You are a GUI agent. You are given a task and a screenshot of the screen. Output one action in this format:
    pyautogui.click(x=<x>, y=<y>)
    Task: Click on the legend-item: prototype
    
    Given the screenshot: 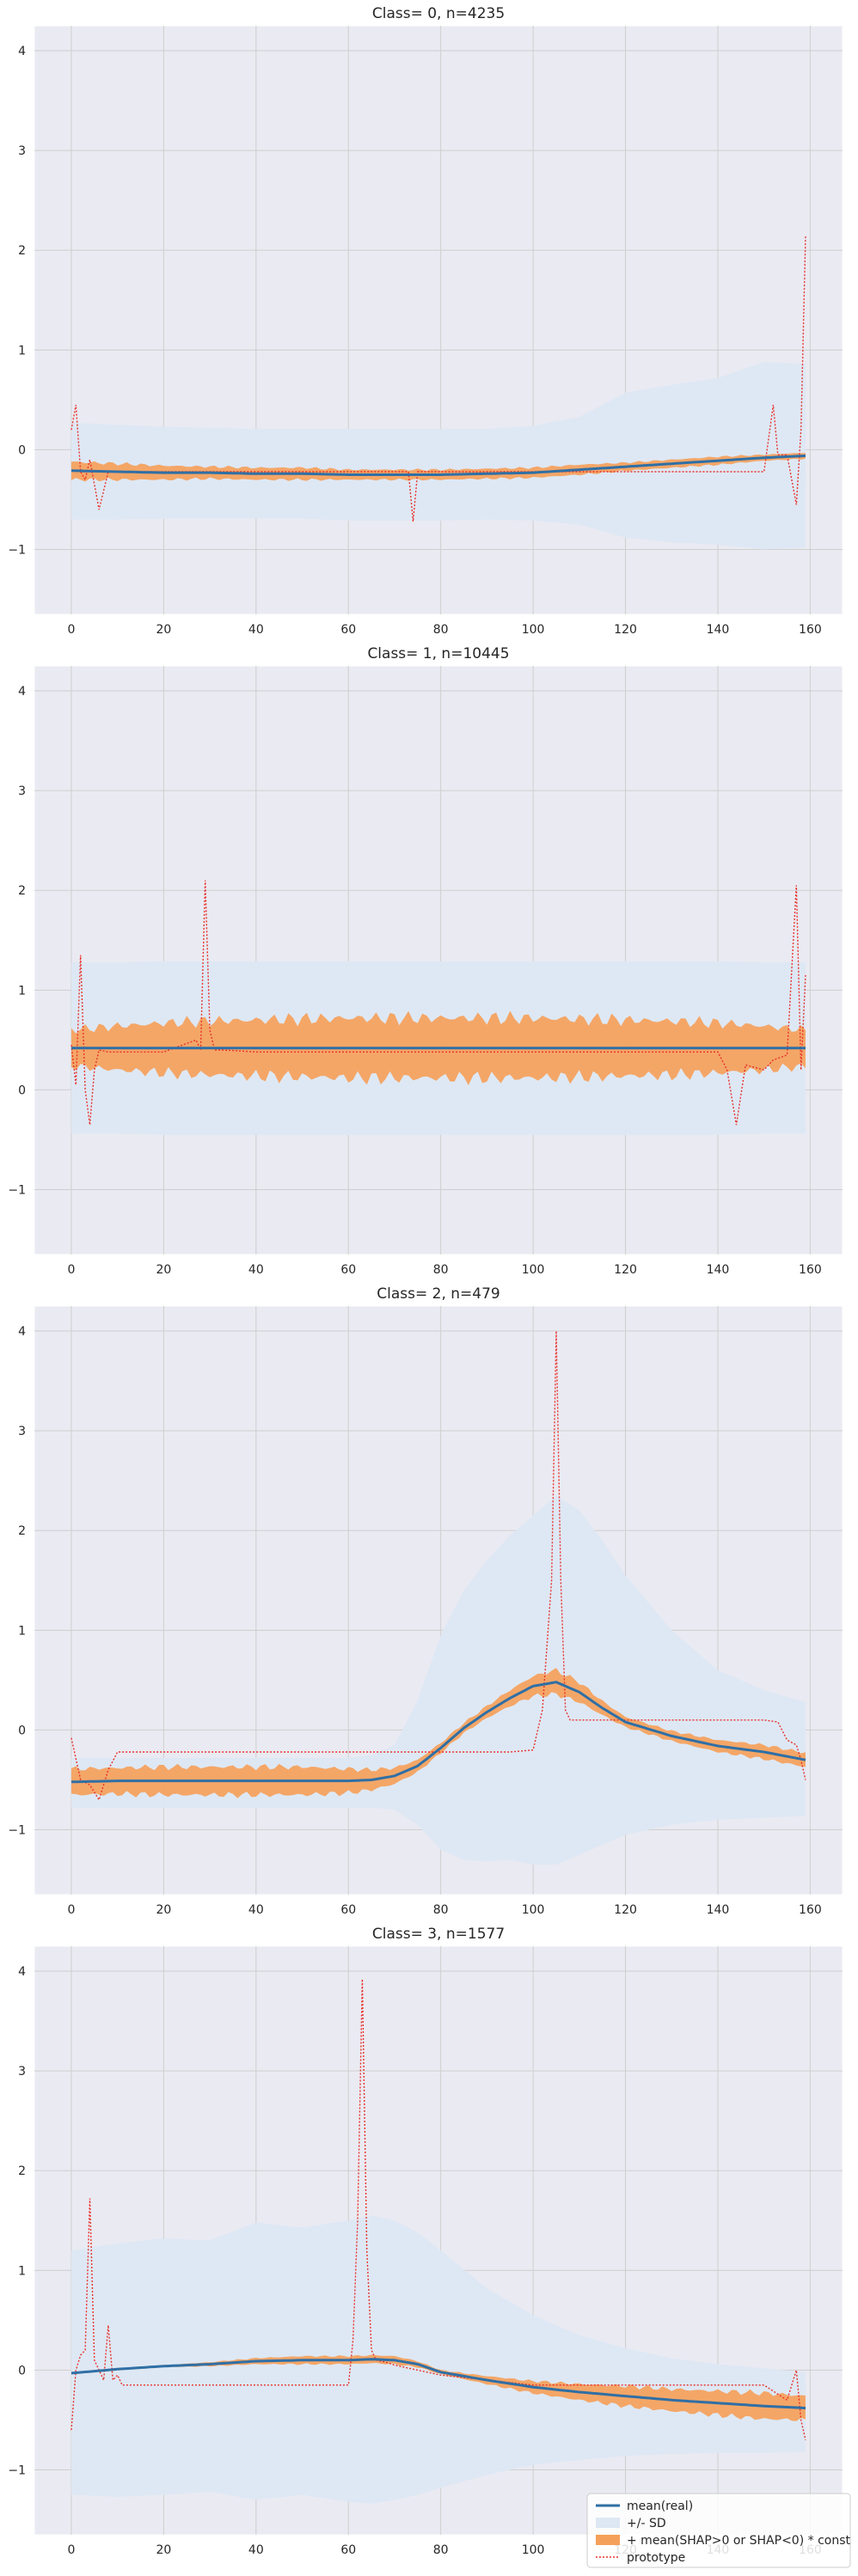 What is the action you would take?
    pyautogui.click(x=640, y=2558)
    